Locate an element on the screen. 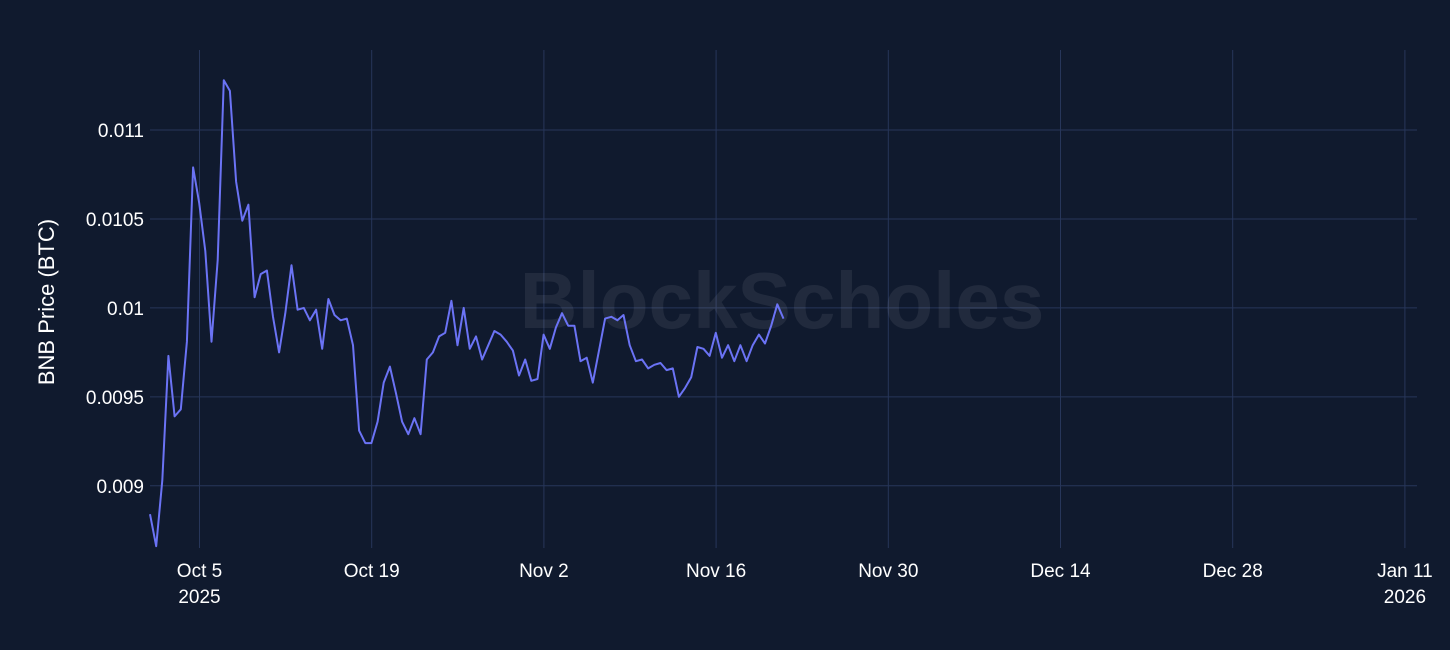 Image resolution: width=1450 pixels, height=650 pixels. x-tick-year-label: 2025 is located at coordinates (199, 597).